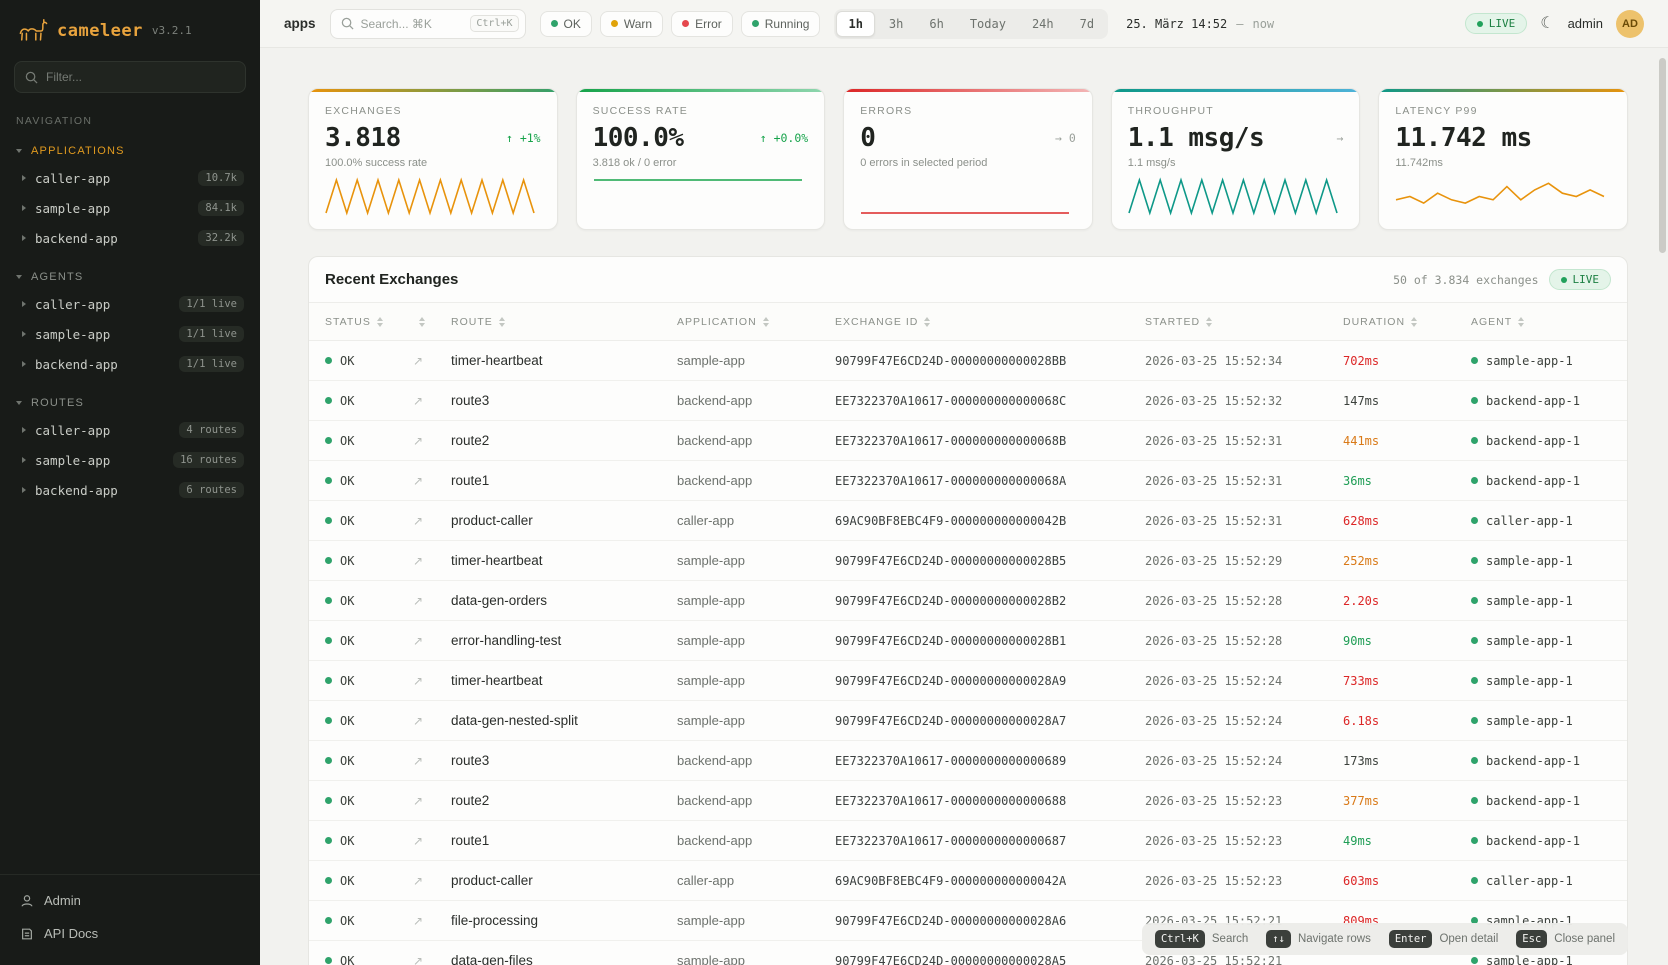 The image size is (1668, 965). I want to click on column-header: EXCHANGE ID, so click(990, 322).